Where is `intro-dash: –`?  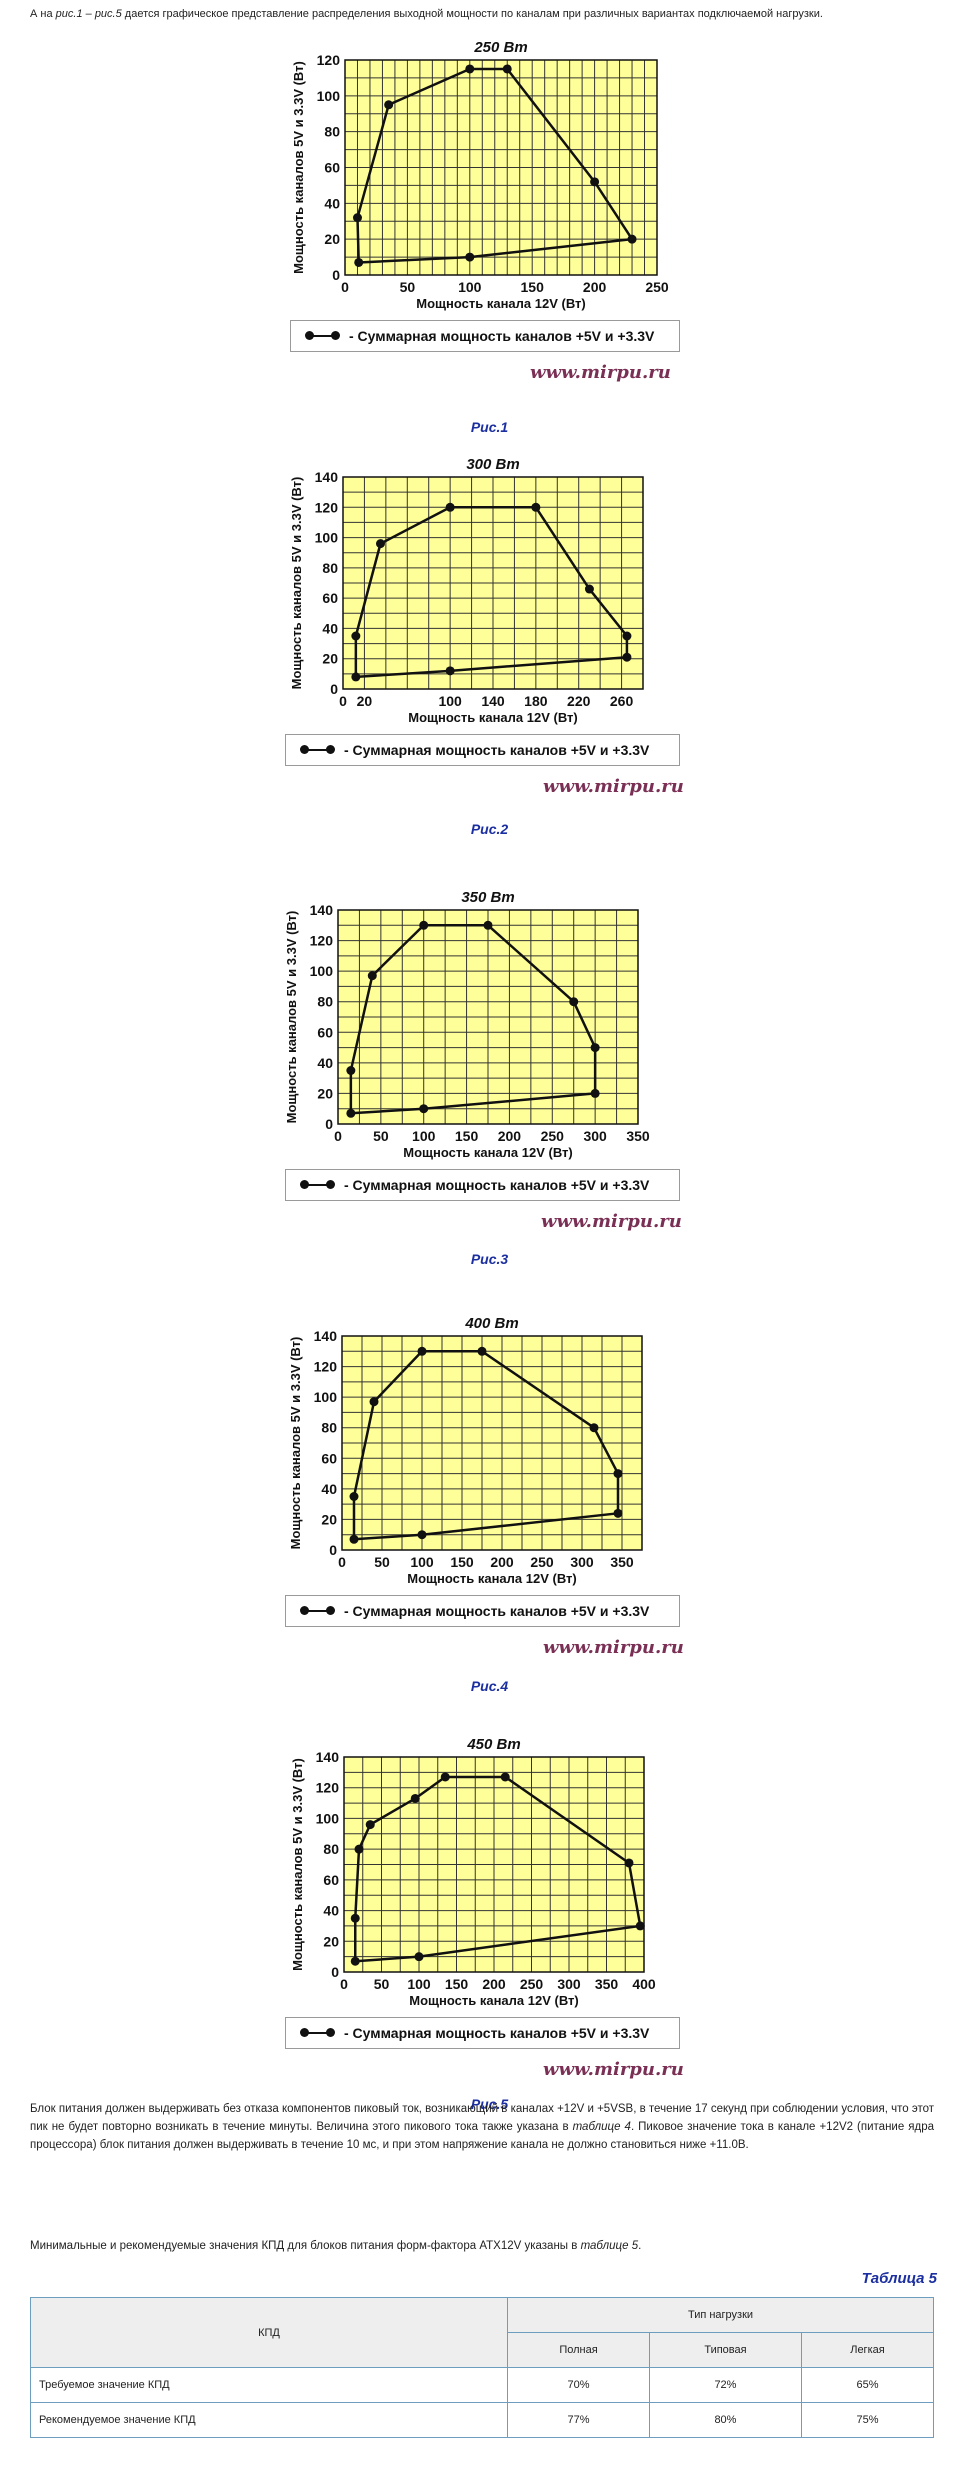 intro-dash: – is located at coordinates (88, 14).